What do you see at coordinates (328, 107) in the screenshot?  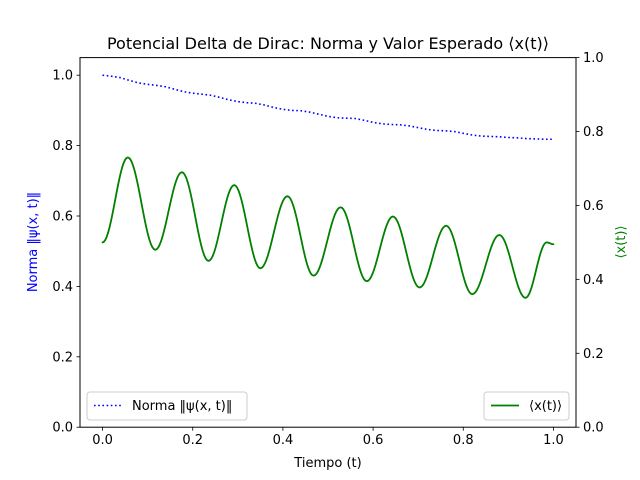 I see `series-line-norma` at bounding box center [328, 107].